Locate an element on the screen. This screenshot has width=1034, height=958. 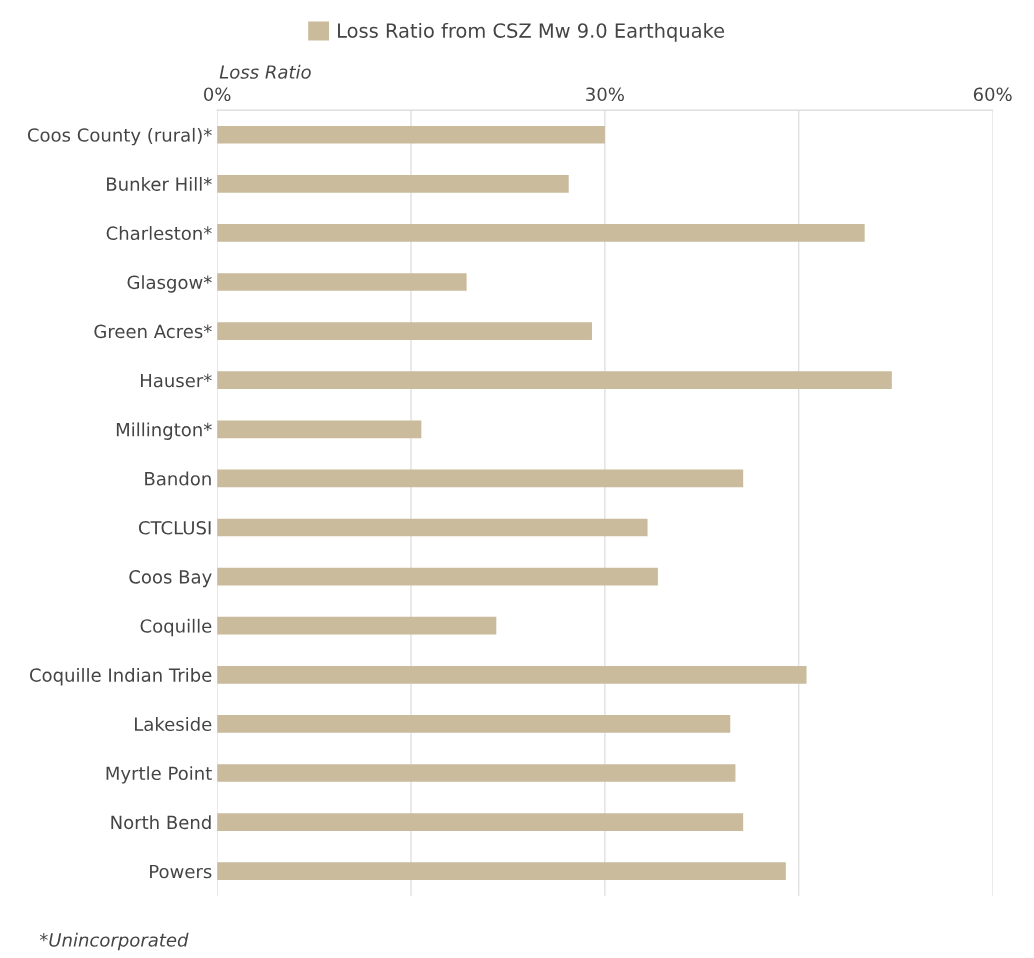
y-tick-label: Hauser* is located at coordinates (176, 380).